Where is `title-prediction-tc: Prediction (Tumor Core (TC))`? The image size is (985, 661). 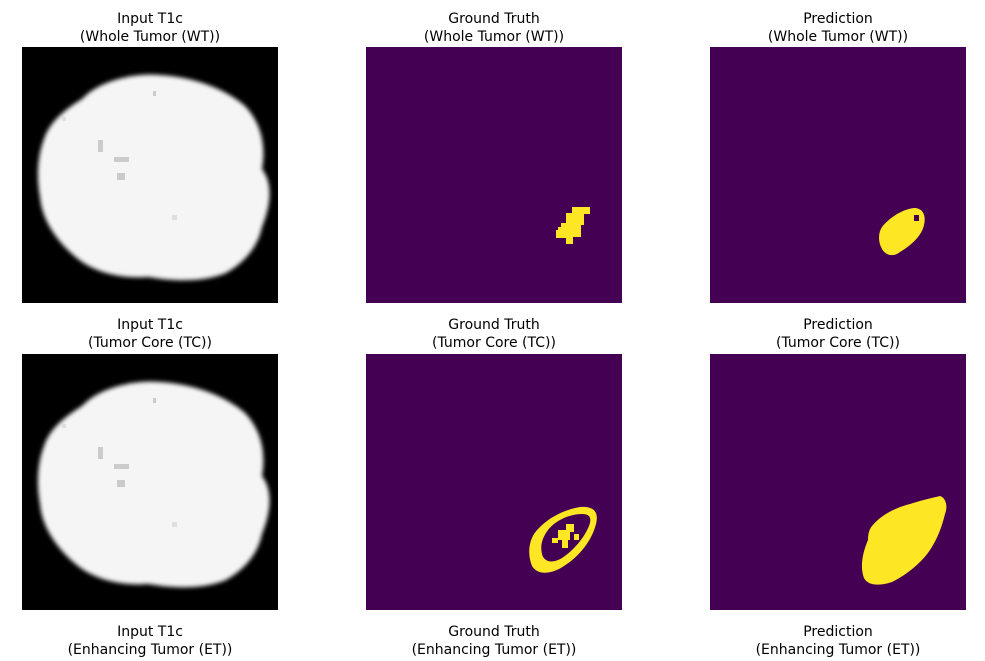
title-prediction-tc: Prediction (Tumor Core (TC)) is located at coordinates (838, 334).